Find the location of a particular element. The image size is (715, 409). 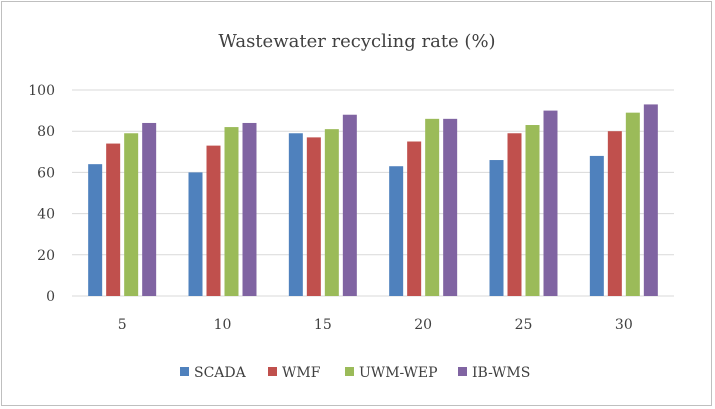

y-tick-label: 20 is located at coordinates (46, 256).